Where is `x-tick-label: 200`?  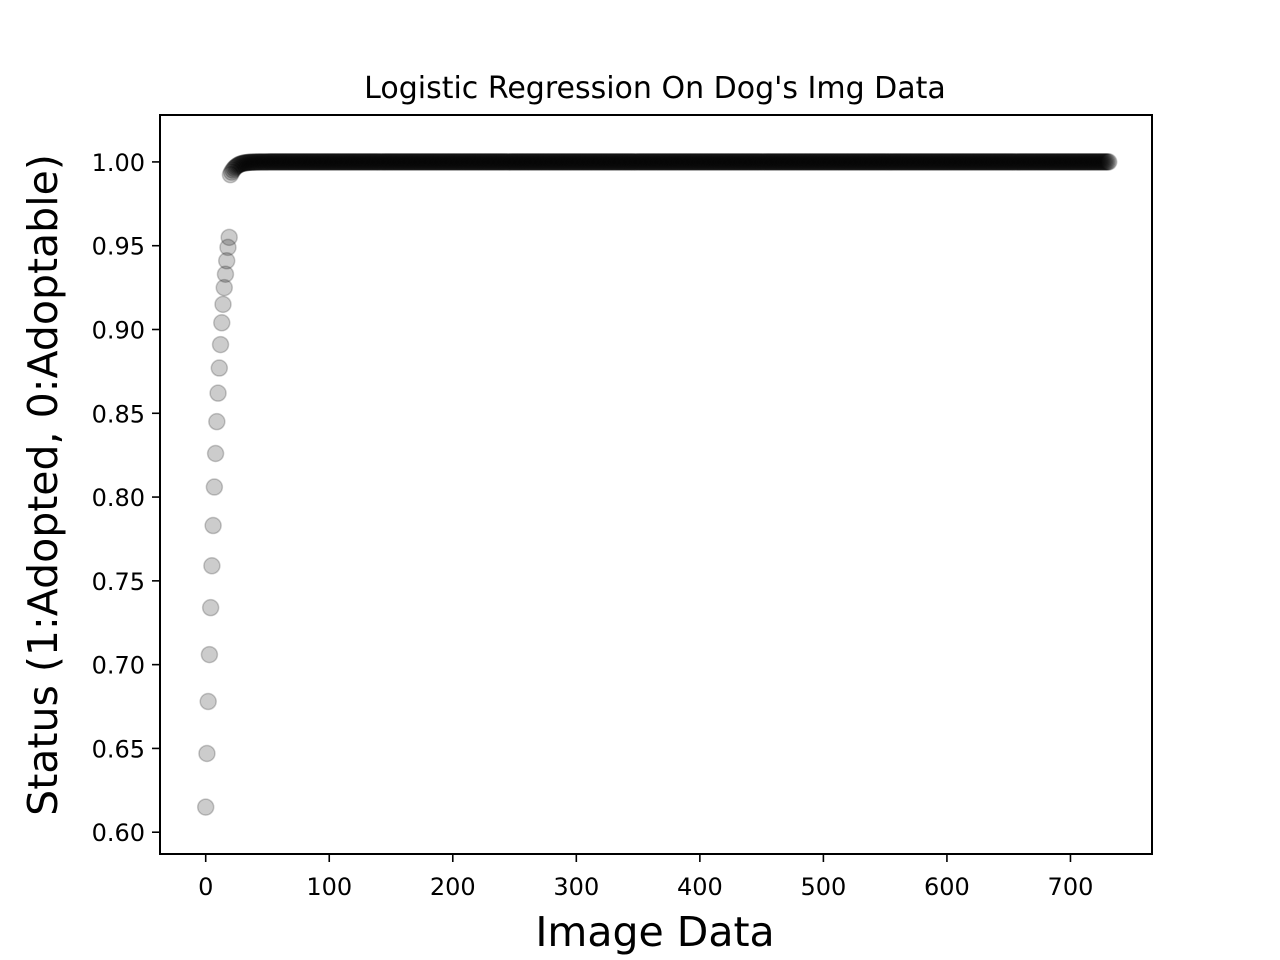 x-tick-label: 200 is located at coordinates (453, 887).